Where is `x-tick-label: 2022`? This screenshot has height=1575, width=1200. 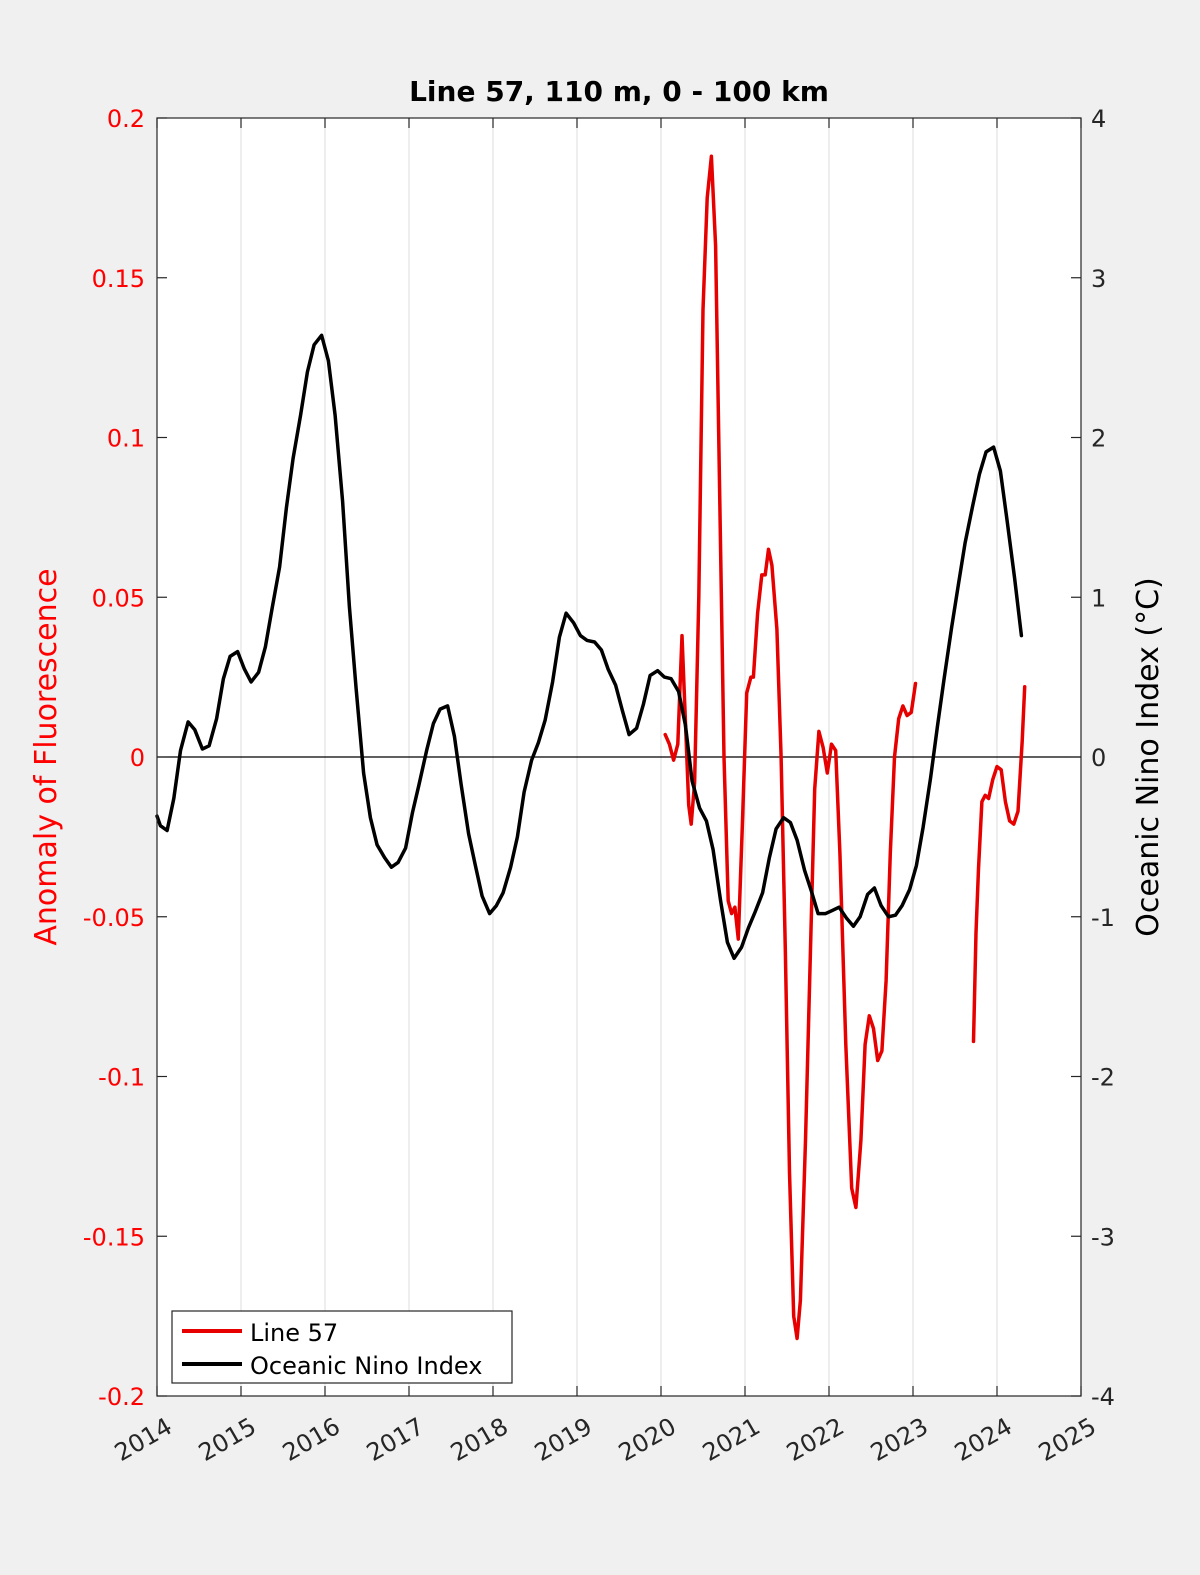 x-tick-label: 2022 is located at coordinates (815, 1439).